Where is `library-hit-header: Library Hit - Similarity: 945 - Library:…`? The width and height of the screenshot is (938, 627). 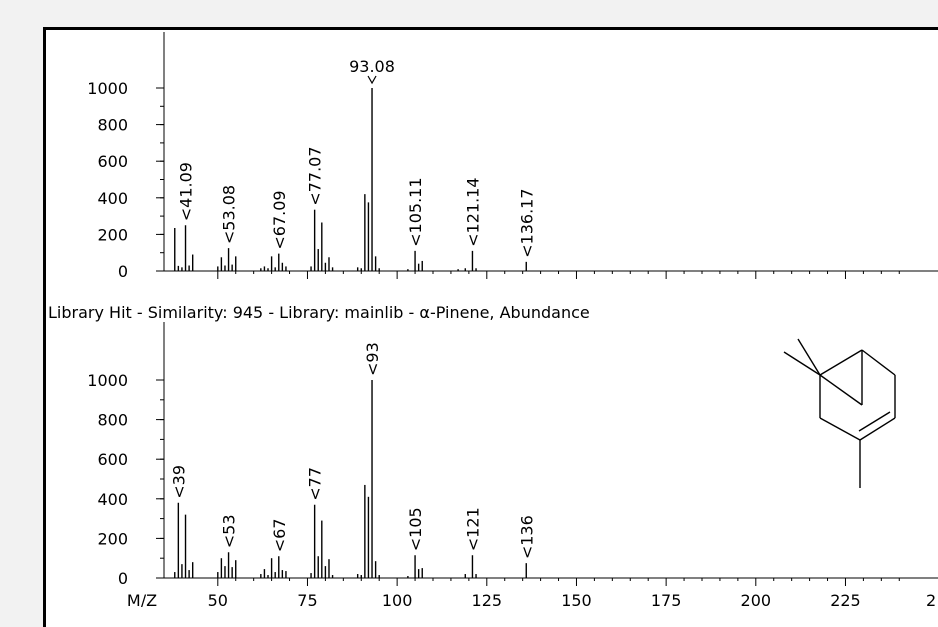 library-hit-header: Library Hit - Similarity: 945 - Library:… is located at coordinates (319, 312).